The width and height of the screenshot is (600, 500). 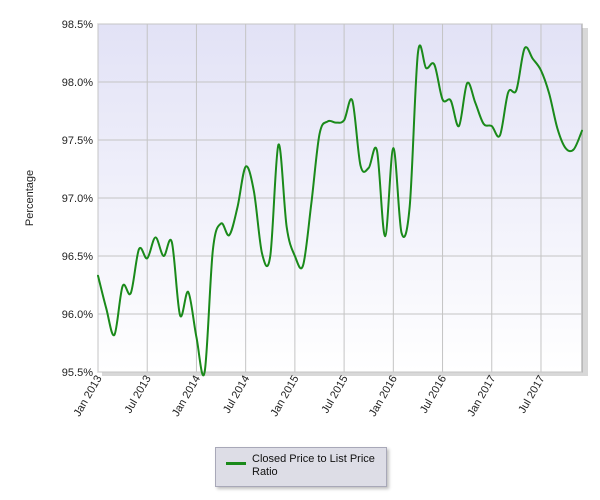 I want to click on y-tick-label: 96.0%, so click(x=77, y=315).